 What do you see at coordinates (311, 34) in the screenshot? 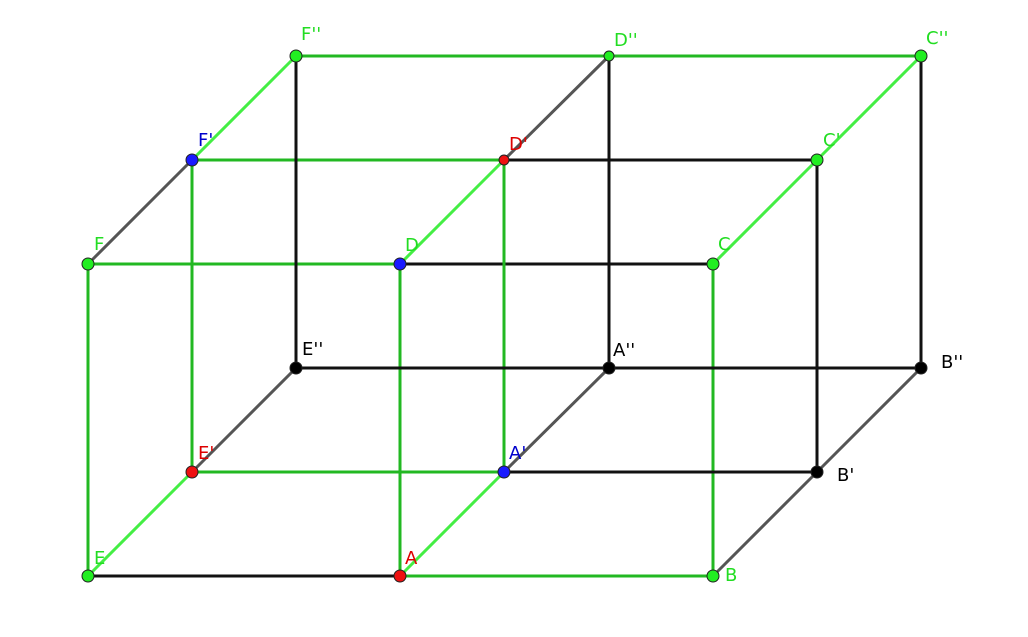
I see `label-f2: F''` at bounding box center [311, 34].